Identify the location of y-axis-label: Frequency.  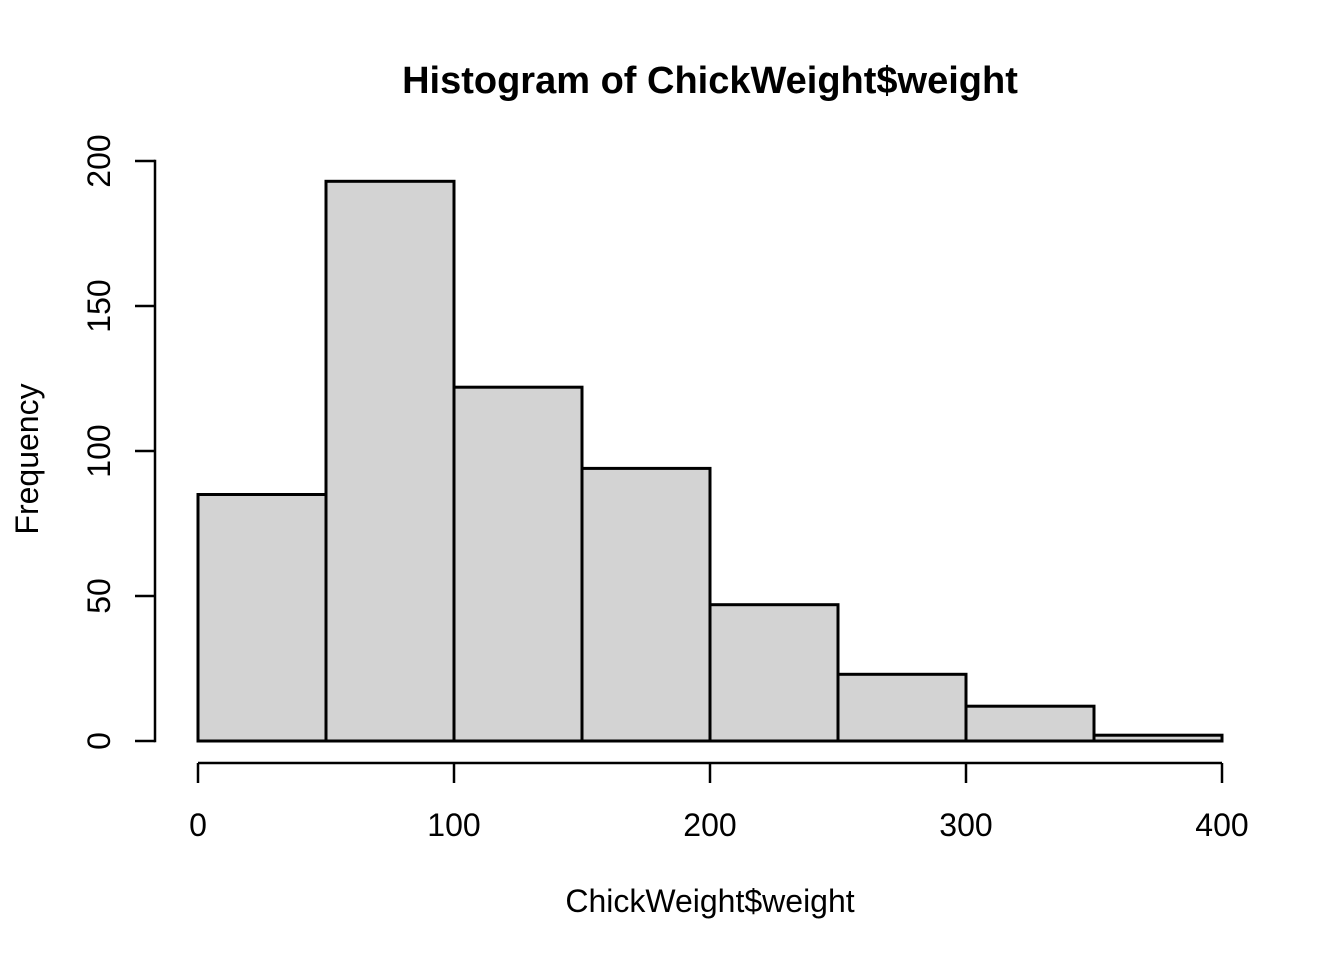
(27, 458).